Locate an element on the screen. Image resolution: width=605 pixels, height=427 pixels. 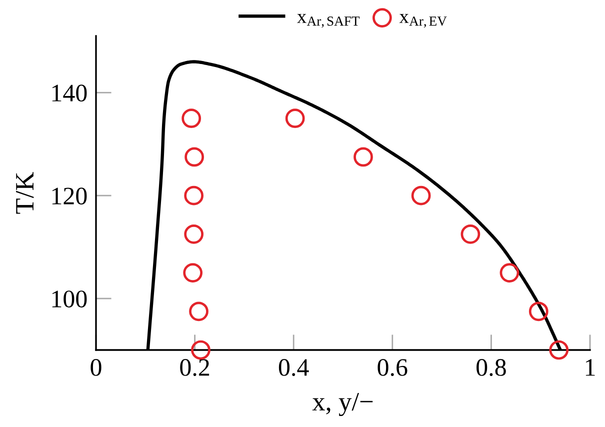
x-tick-label: 1 is located at coordinates (590, 367).